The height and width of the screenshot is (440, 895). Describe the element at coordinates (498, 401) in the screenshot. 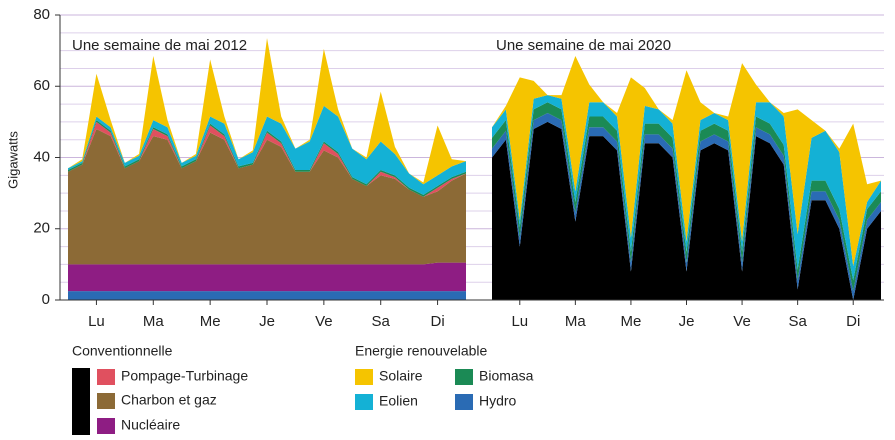

I see `legend-label: Hydro` at that location.